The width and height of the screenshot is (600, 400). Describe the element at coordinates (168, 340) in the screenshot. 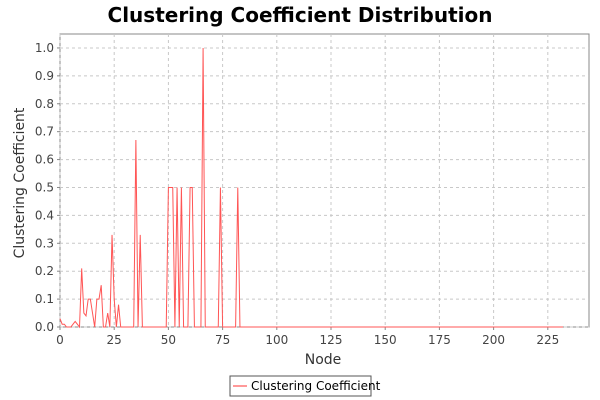

I see `x-tick-label: 50` at that location.